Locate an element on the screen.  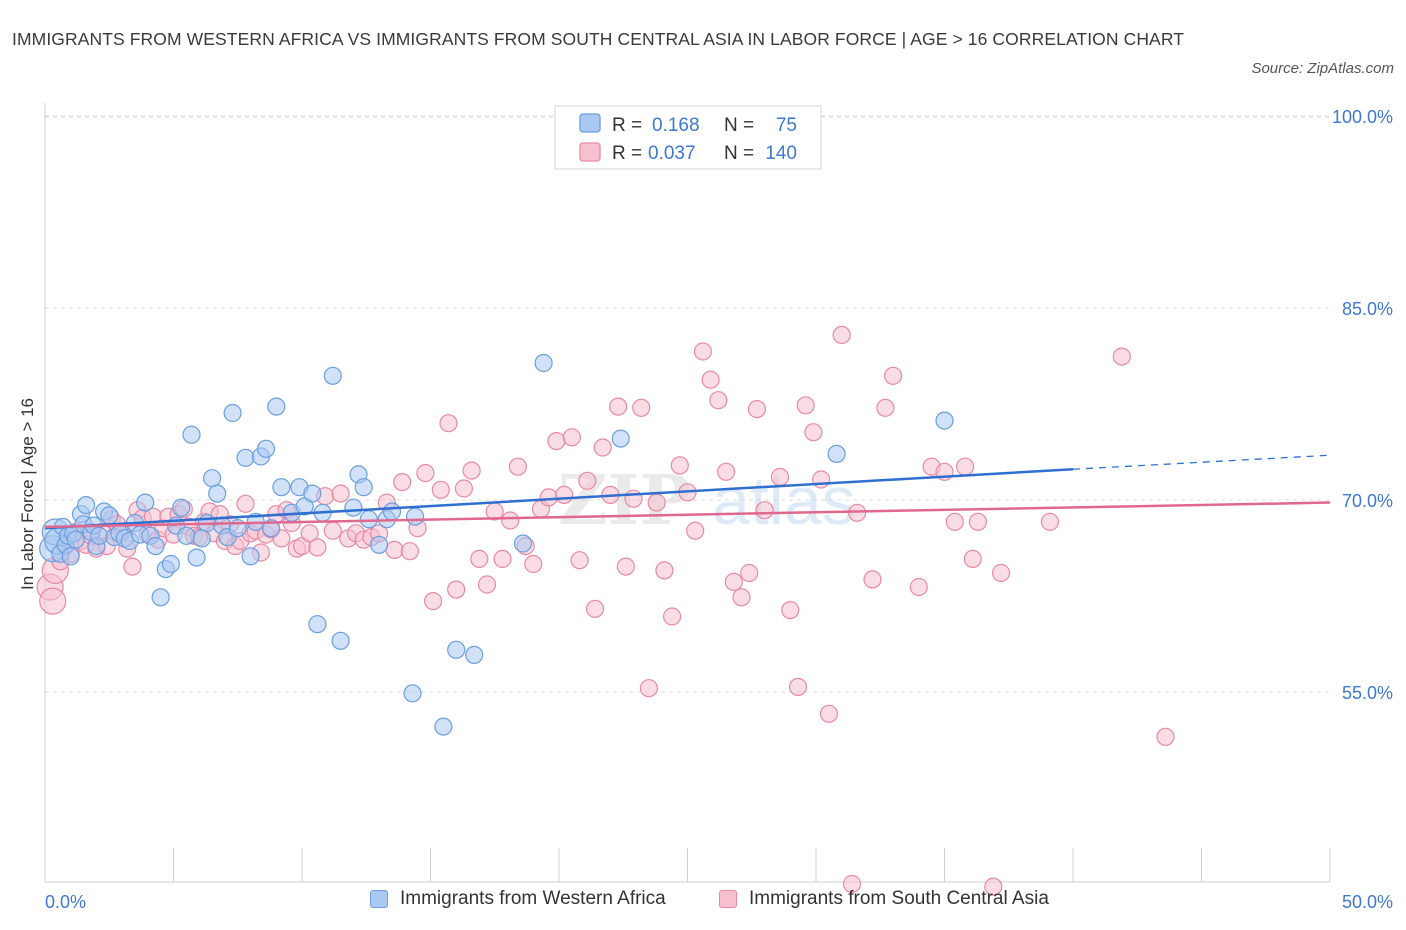
legend-item-western-africa: Immigrants from Western Africa is located at coordinates (518, 899).